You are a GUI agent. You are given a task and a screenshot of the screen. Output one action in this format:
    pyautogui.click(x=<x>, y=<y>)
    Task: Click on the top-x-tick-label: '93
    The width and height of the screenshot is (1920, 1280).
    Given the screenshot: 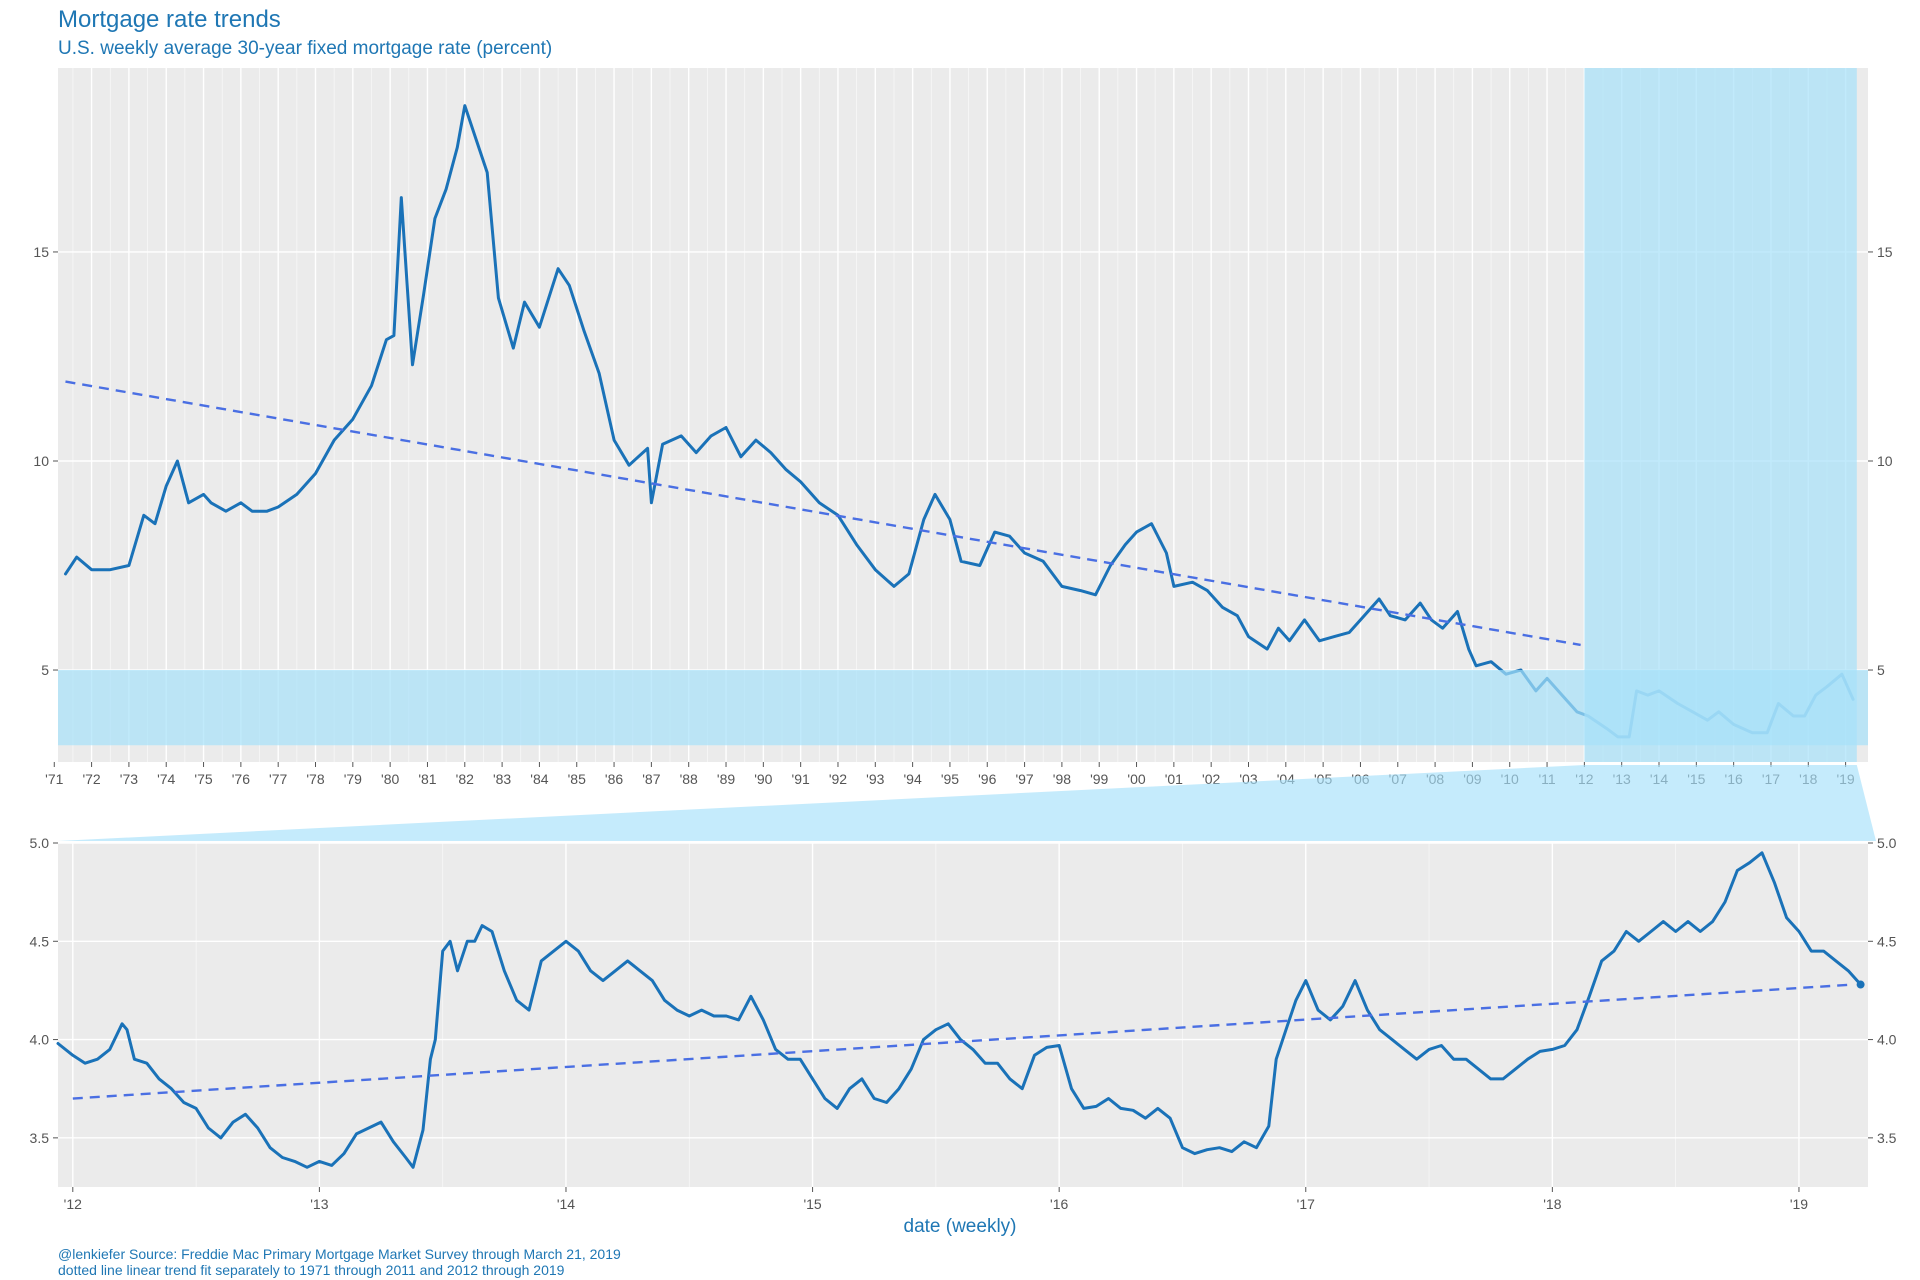 What is the action you would take?
    pyautogui.click(x=875, y=779)
    